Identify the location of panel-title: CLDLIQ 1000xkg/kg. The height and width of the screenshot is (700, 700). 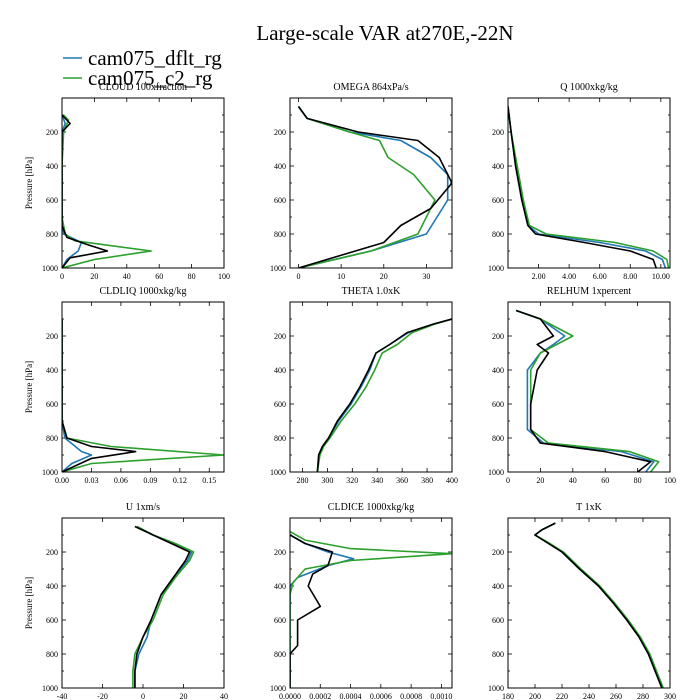
(143, 291).